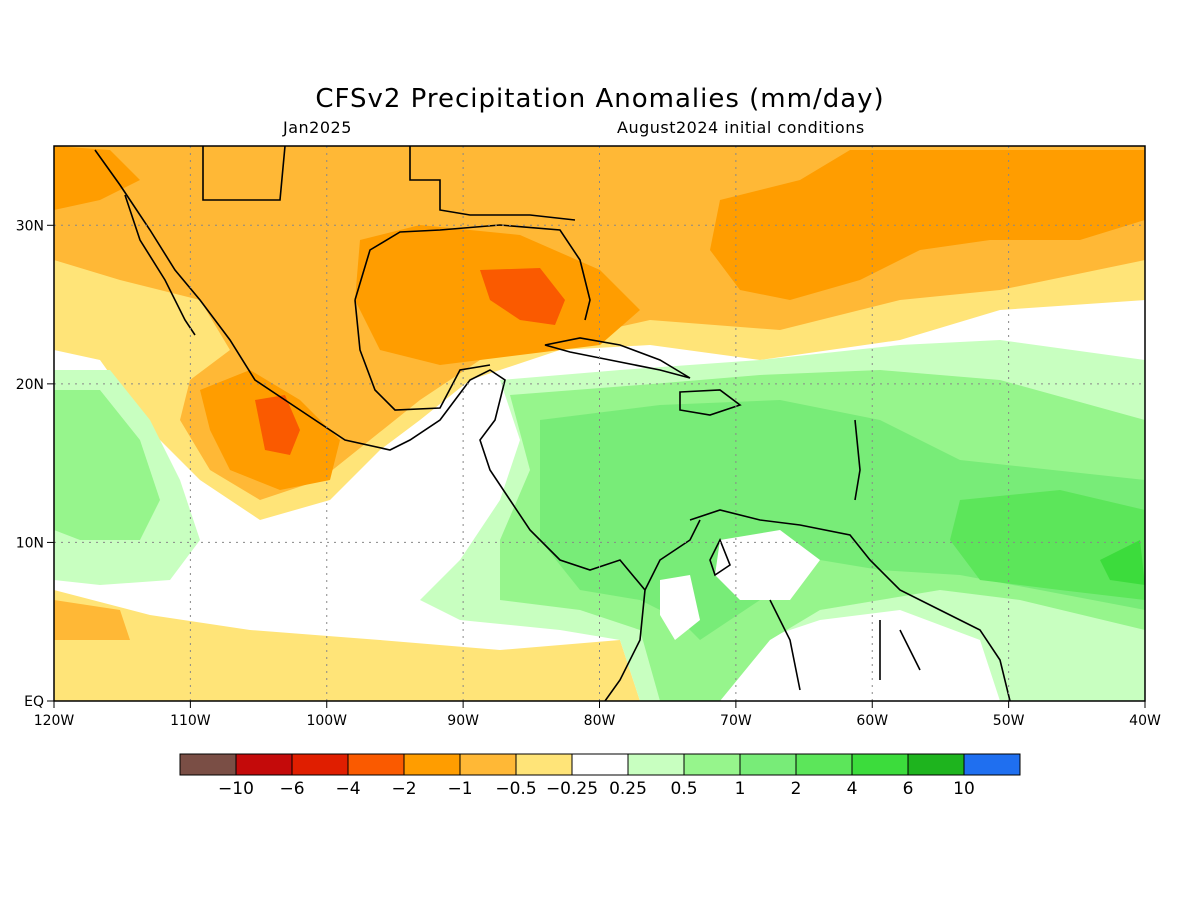  What do you see at coordinates (35, 464) in the screenshot?
I see `lat-axis: EQ 10N 20N 30N` at bounding box center [35, 464].